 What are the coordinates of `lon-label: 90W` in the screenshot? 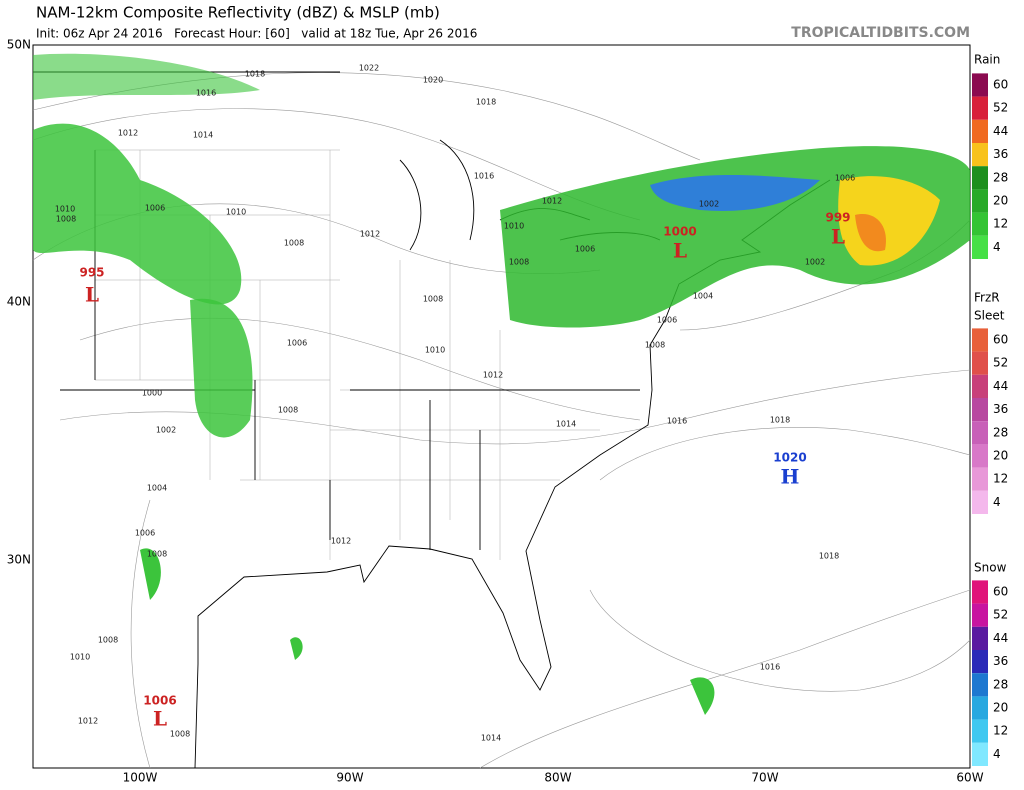 It's located at (349, 778).